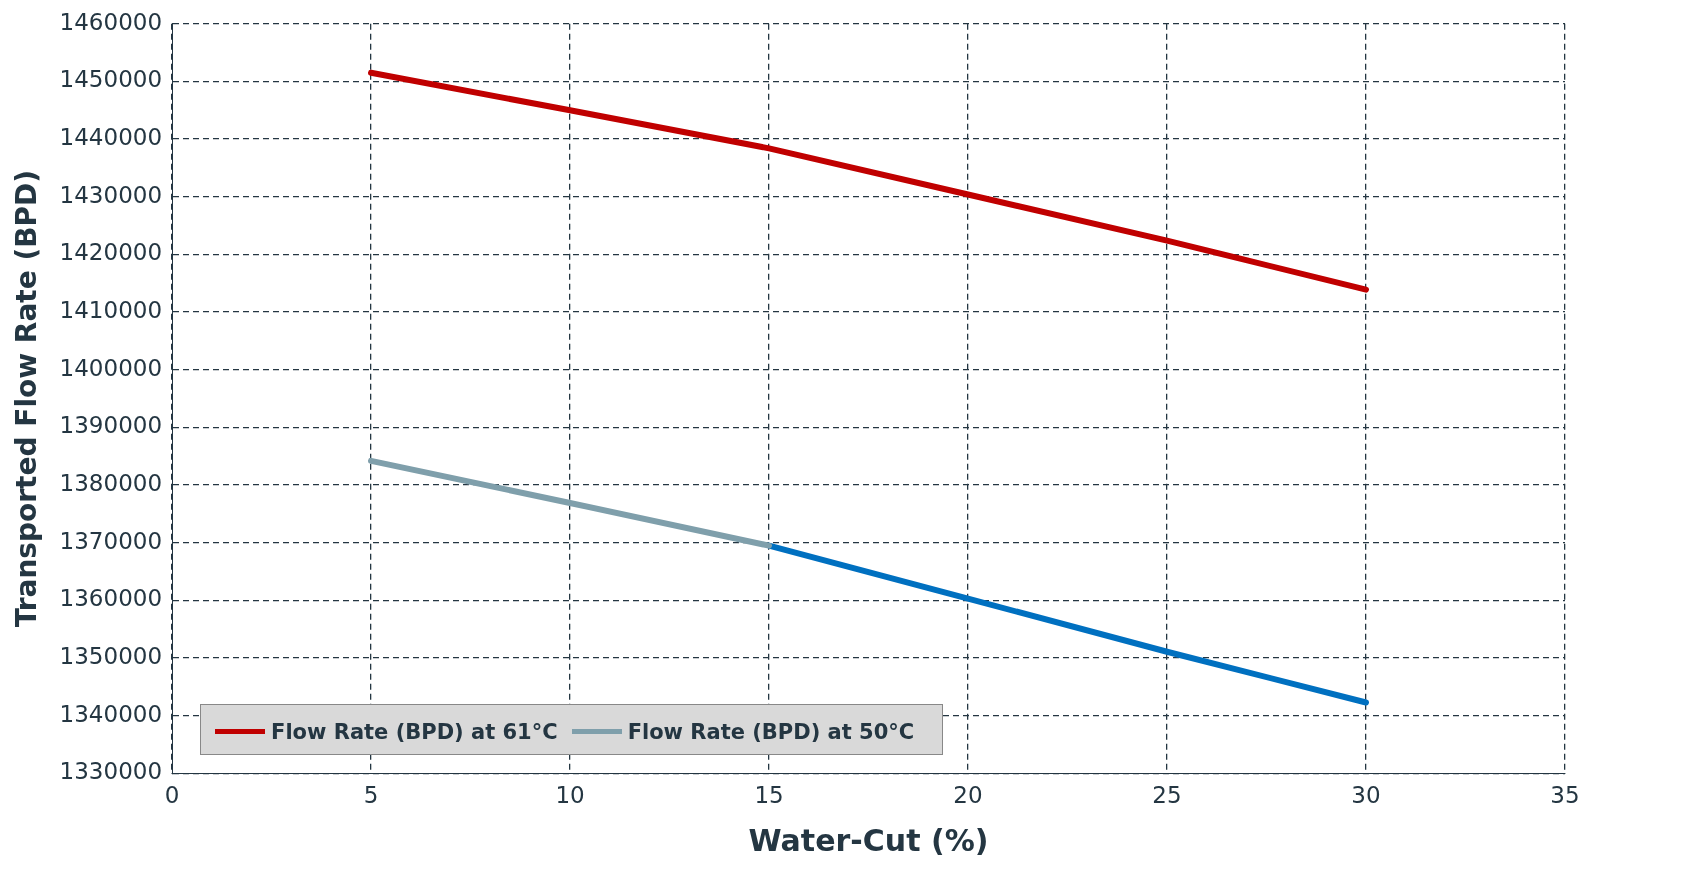  I want to click on y-tick-label: 1350000, so click(111, 656).